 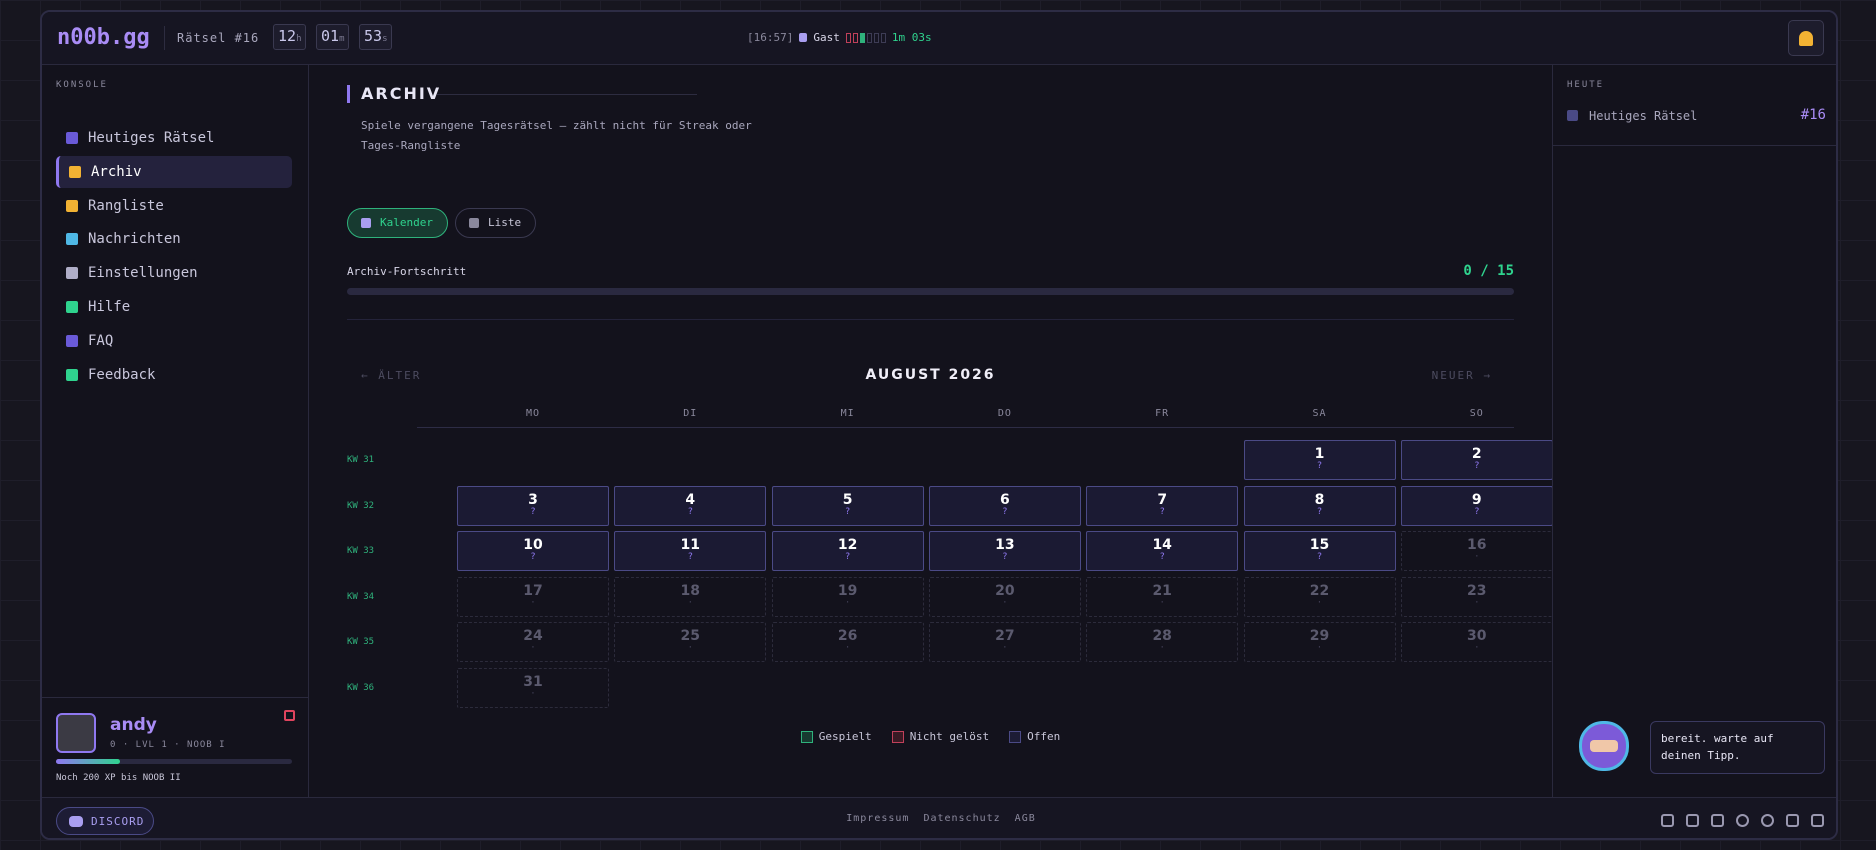 What do you see at coordinates (1162, 499) in the screenshot?
I see `day-number: 7` at bounding box center [1162, 499].